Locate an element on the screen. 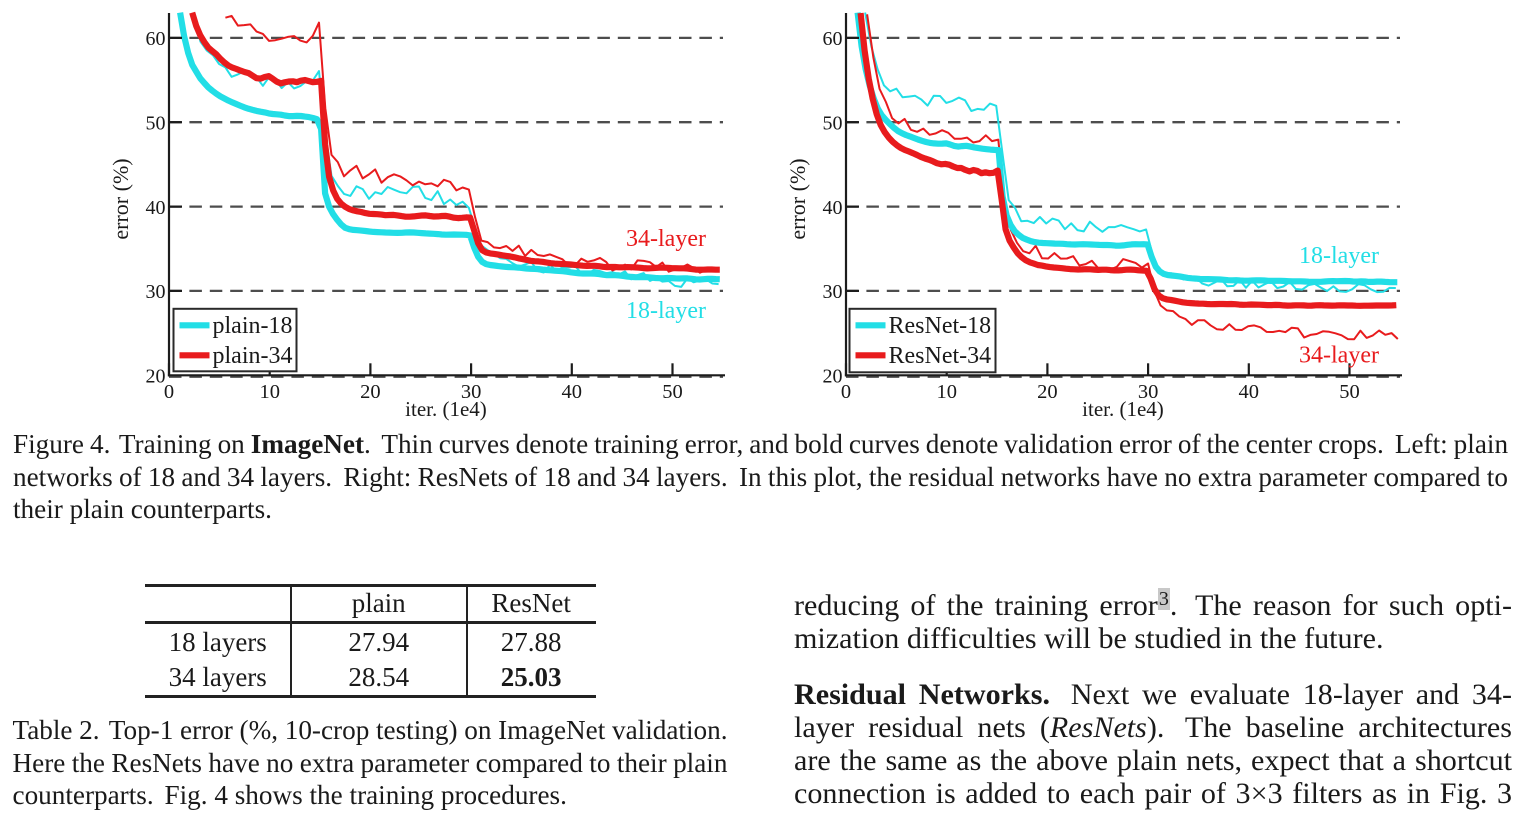  svg-text: plain-34 is located at coordinates (253, 356).